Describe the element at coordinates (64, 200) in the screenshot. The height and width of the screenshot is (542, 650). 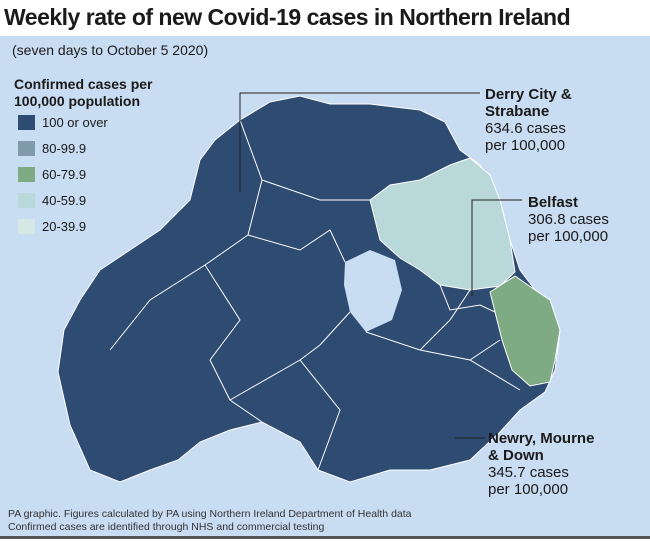
I see `legend-label: 40-59.9` at that location.